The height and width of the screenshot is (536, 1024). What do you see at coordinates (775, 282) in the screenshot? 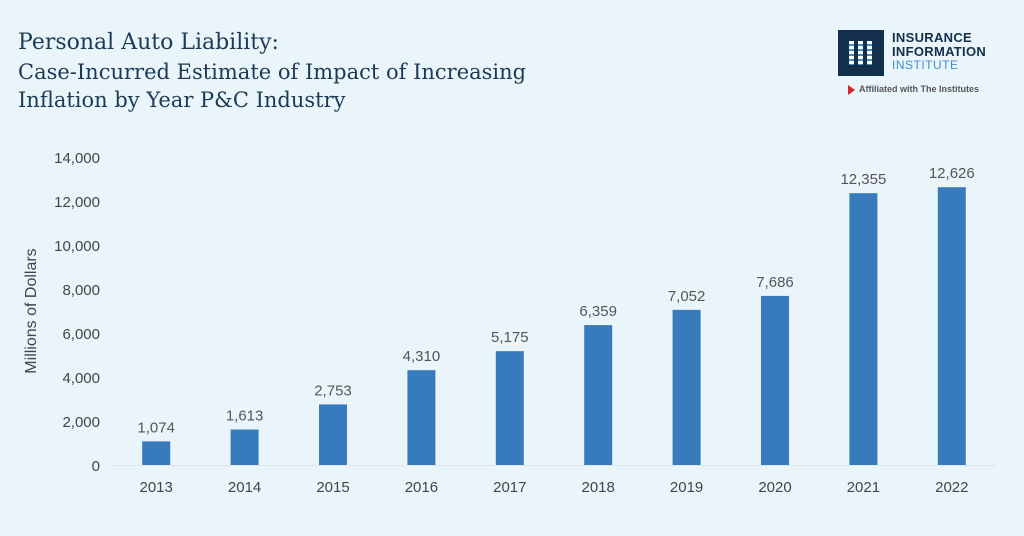
I see `data-label: 7,686` at bounding box center [775, 282].